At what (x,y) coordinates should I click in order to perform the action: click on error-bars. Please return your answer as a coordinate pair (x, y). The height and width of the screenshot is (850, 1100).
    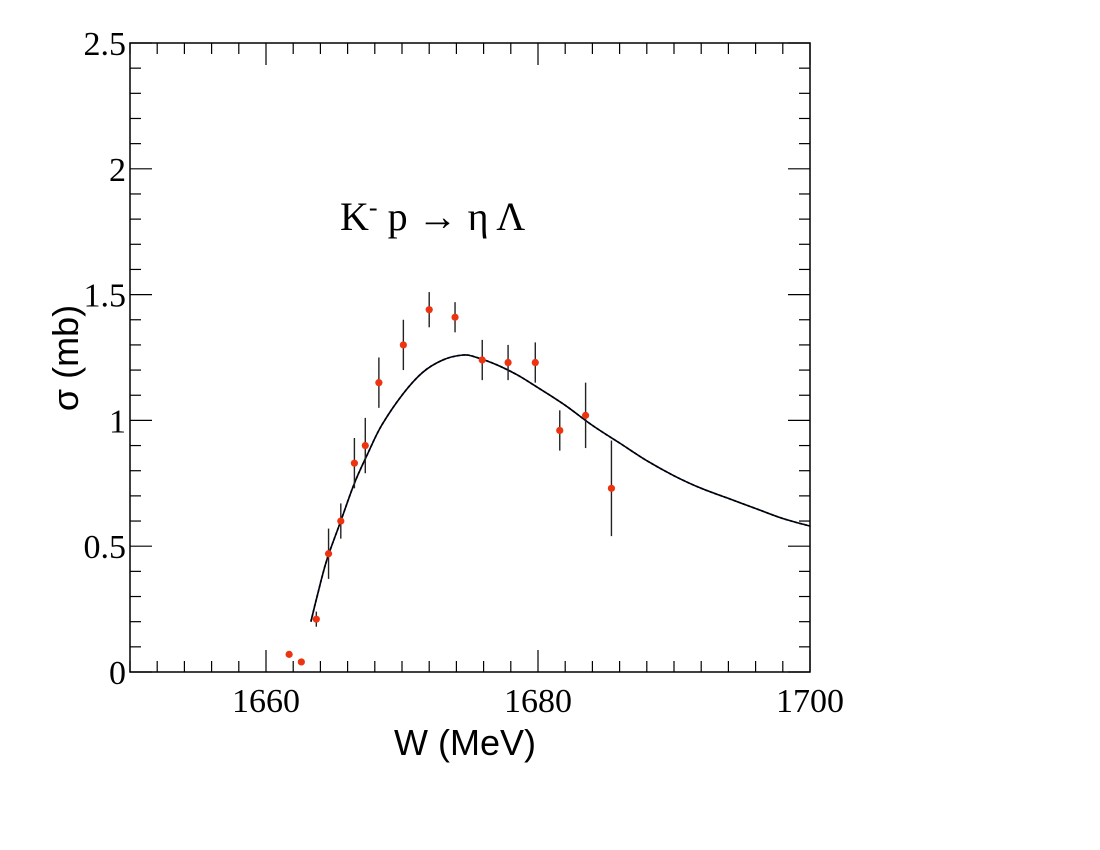
    Looking at the image, I should click on (464, 459).